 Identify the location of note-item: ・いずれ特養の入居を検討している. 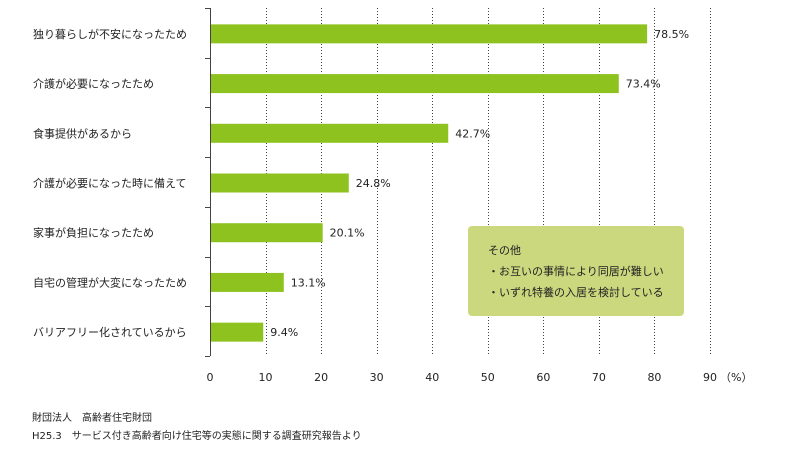
(576, 292).